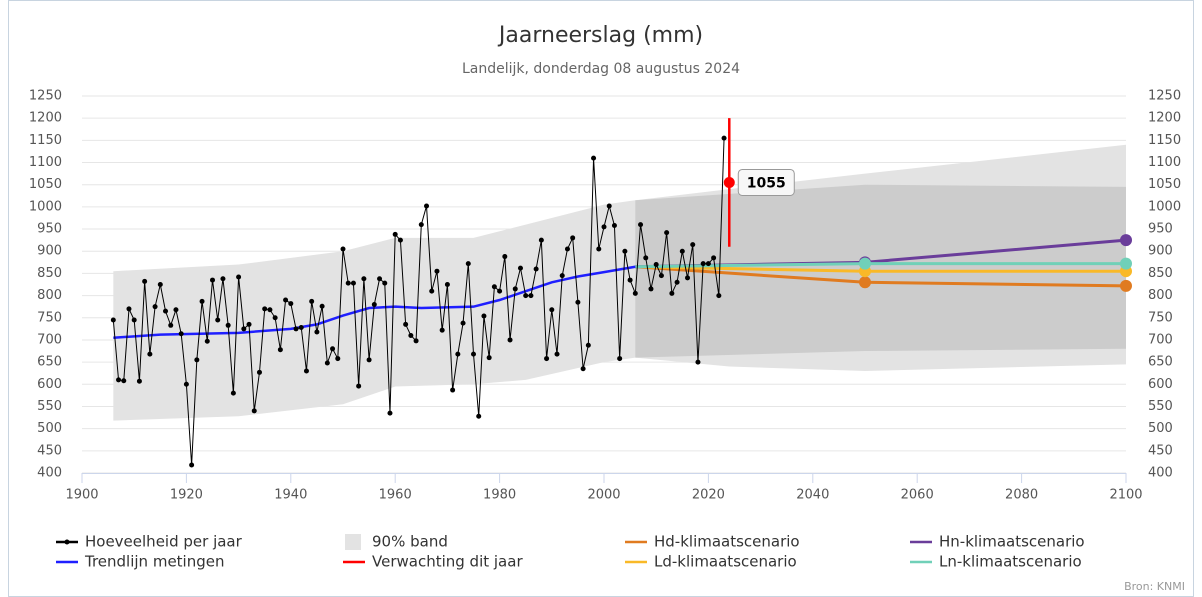 Image resolution: width=1202 pixels, height=597 pixels. What do you see at coordinates (1160, 362) in the screenshot?
I see `y2-tick-label: 650` at bounding box center [1160, 362].